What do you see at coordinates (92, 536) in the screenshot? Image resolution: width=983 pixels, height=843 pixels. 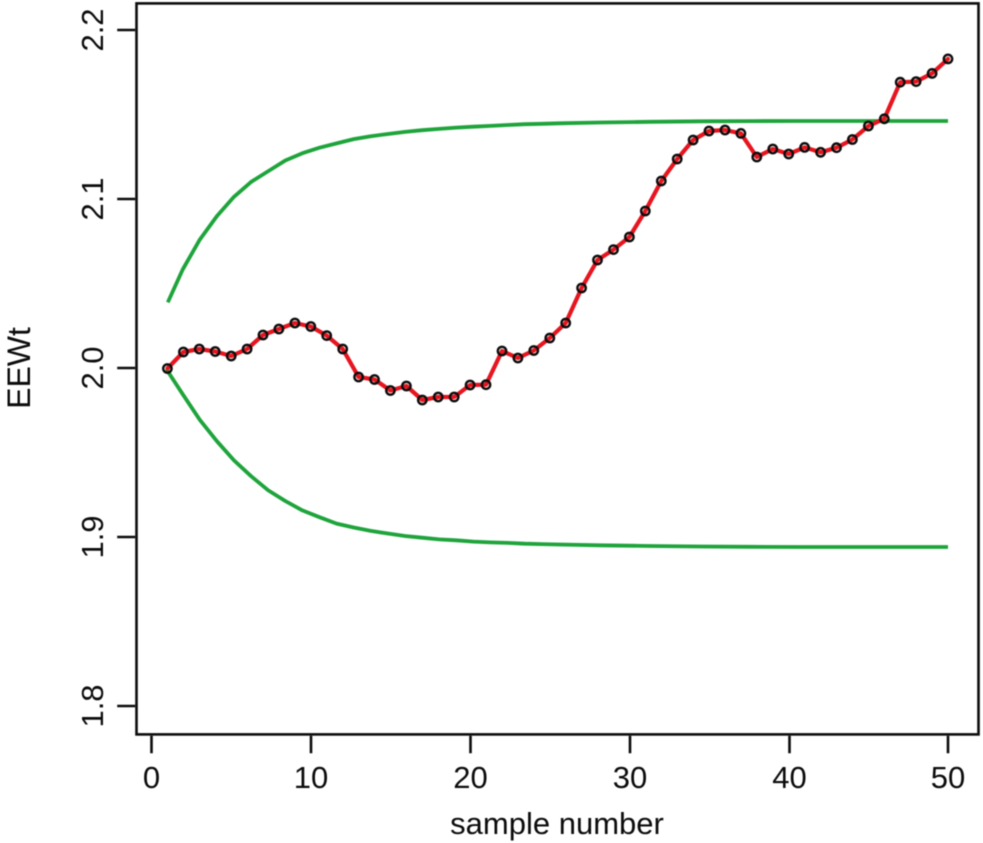 I see `svg-text: 1.9` at bounding box center [92, 536].